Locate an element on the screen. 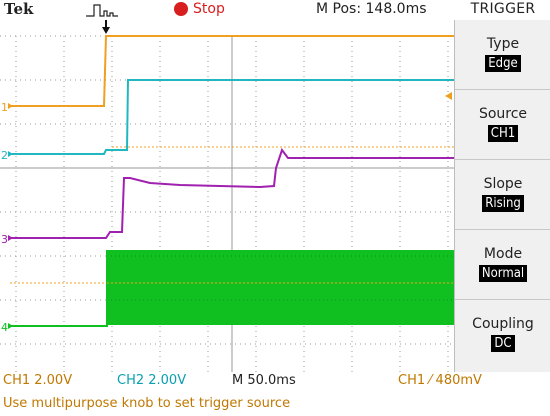 Image resolution: width=550 pixels, height=416 pixels. menu-title: TRIGGER is located at coordinates (503, 9).